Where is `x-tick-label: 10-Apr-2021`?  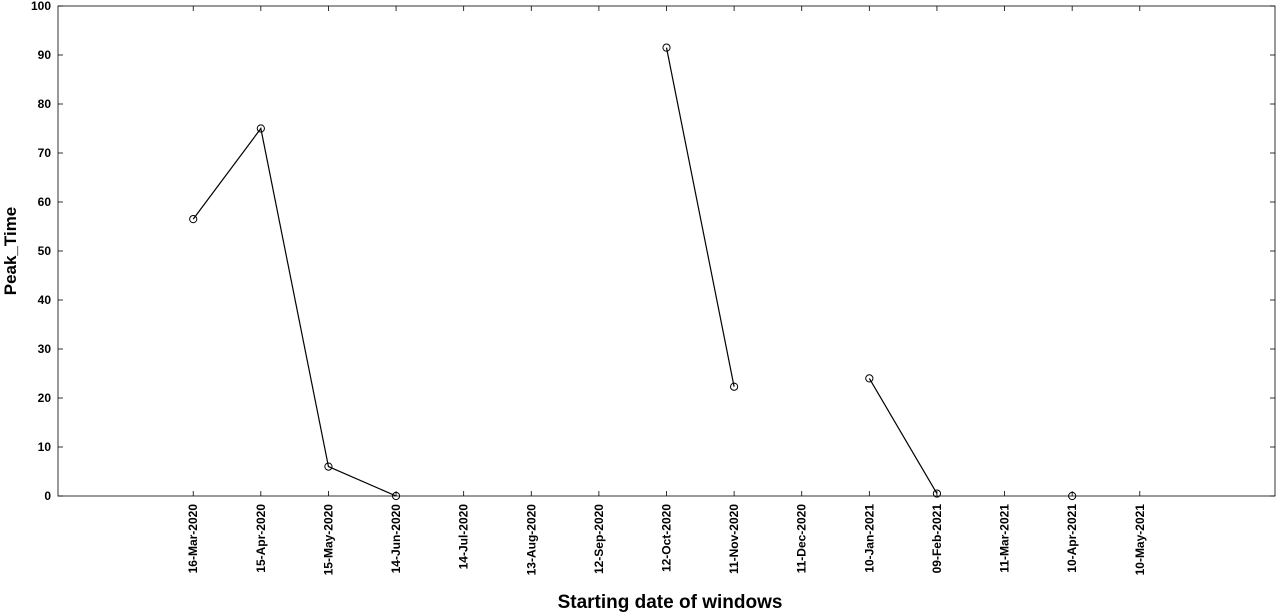
x-tick-label: 10-Apr-2021 is located at coordinates (1072, 538).